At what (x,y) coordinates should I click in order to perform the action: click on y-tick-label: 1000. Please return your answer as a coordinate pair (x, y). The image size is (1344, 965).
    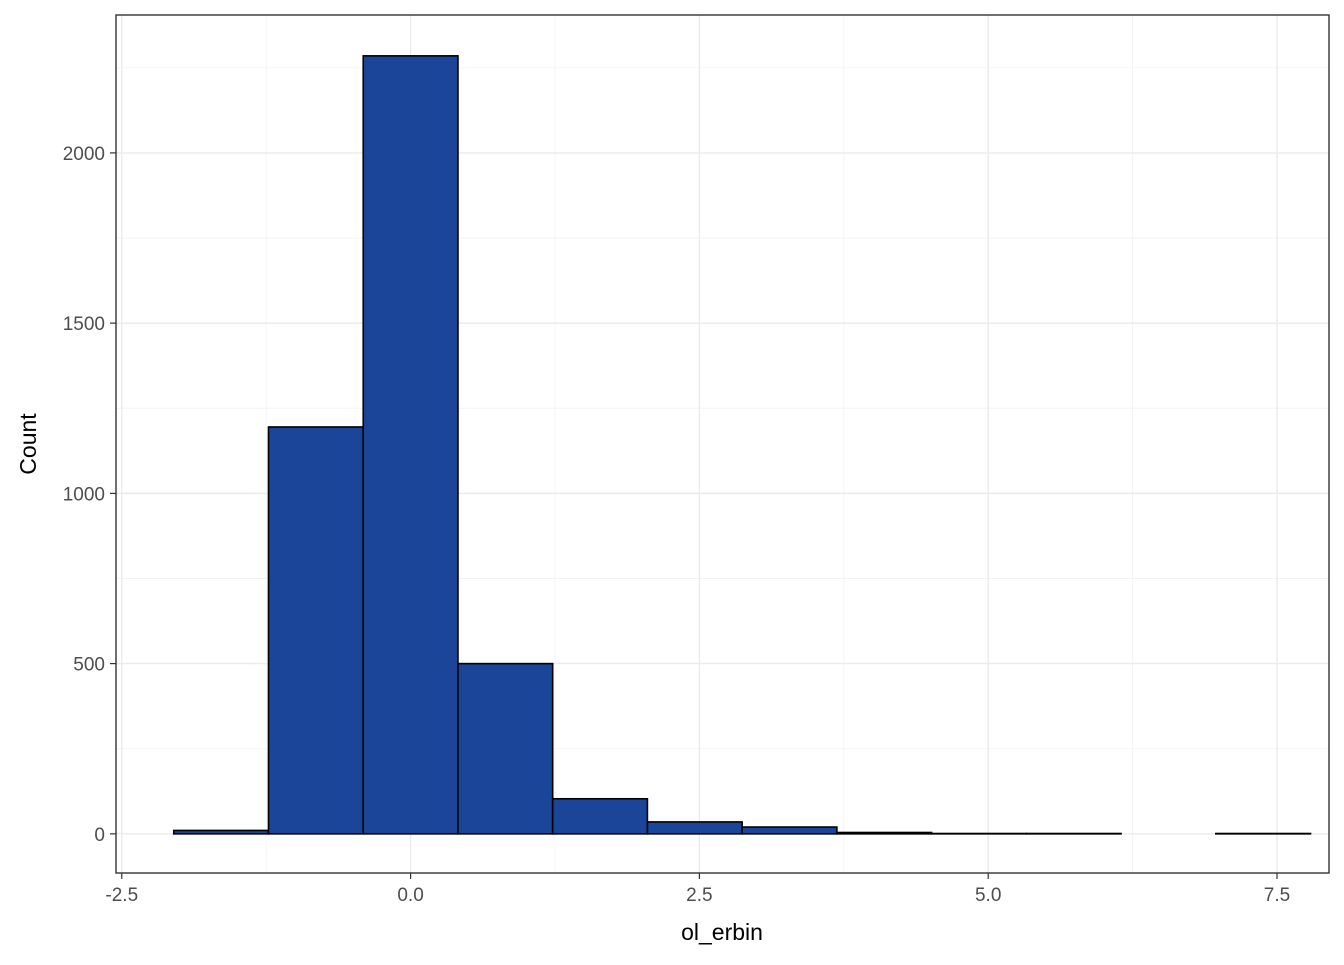
    Looking at the image, I should click on (84, 494).